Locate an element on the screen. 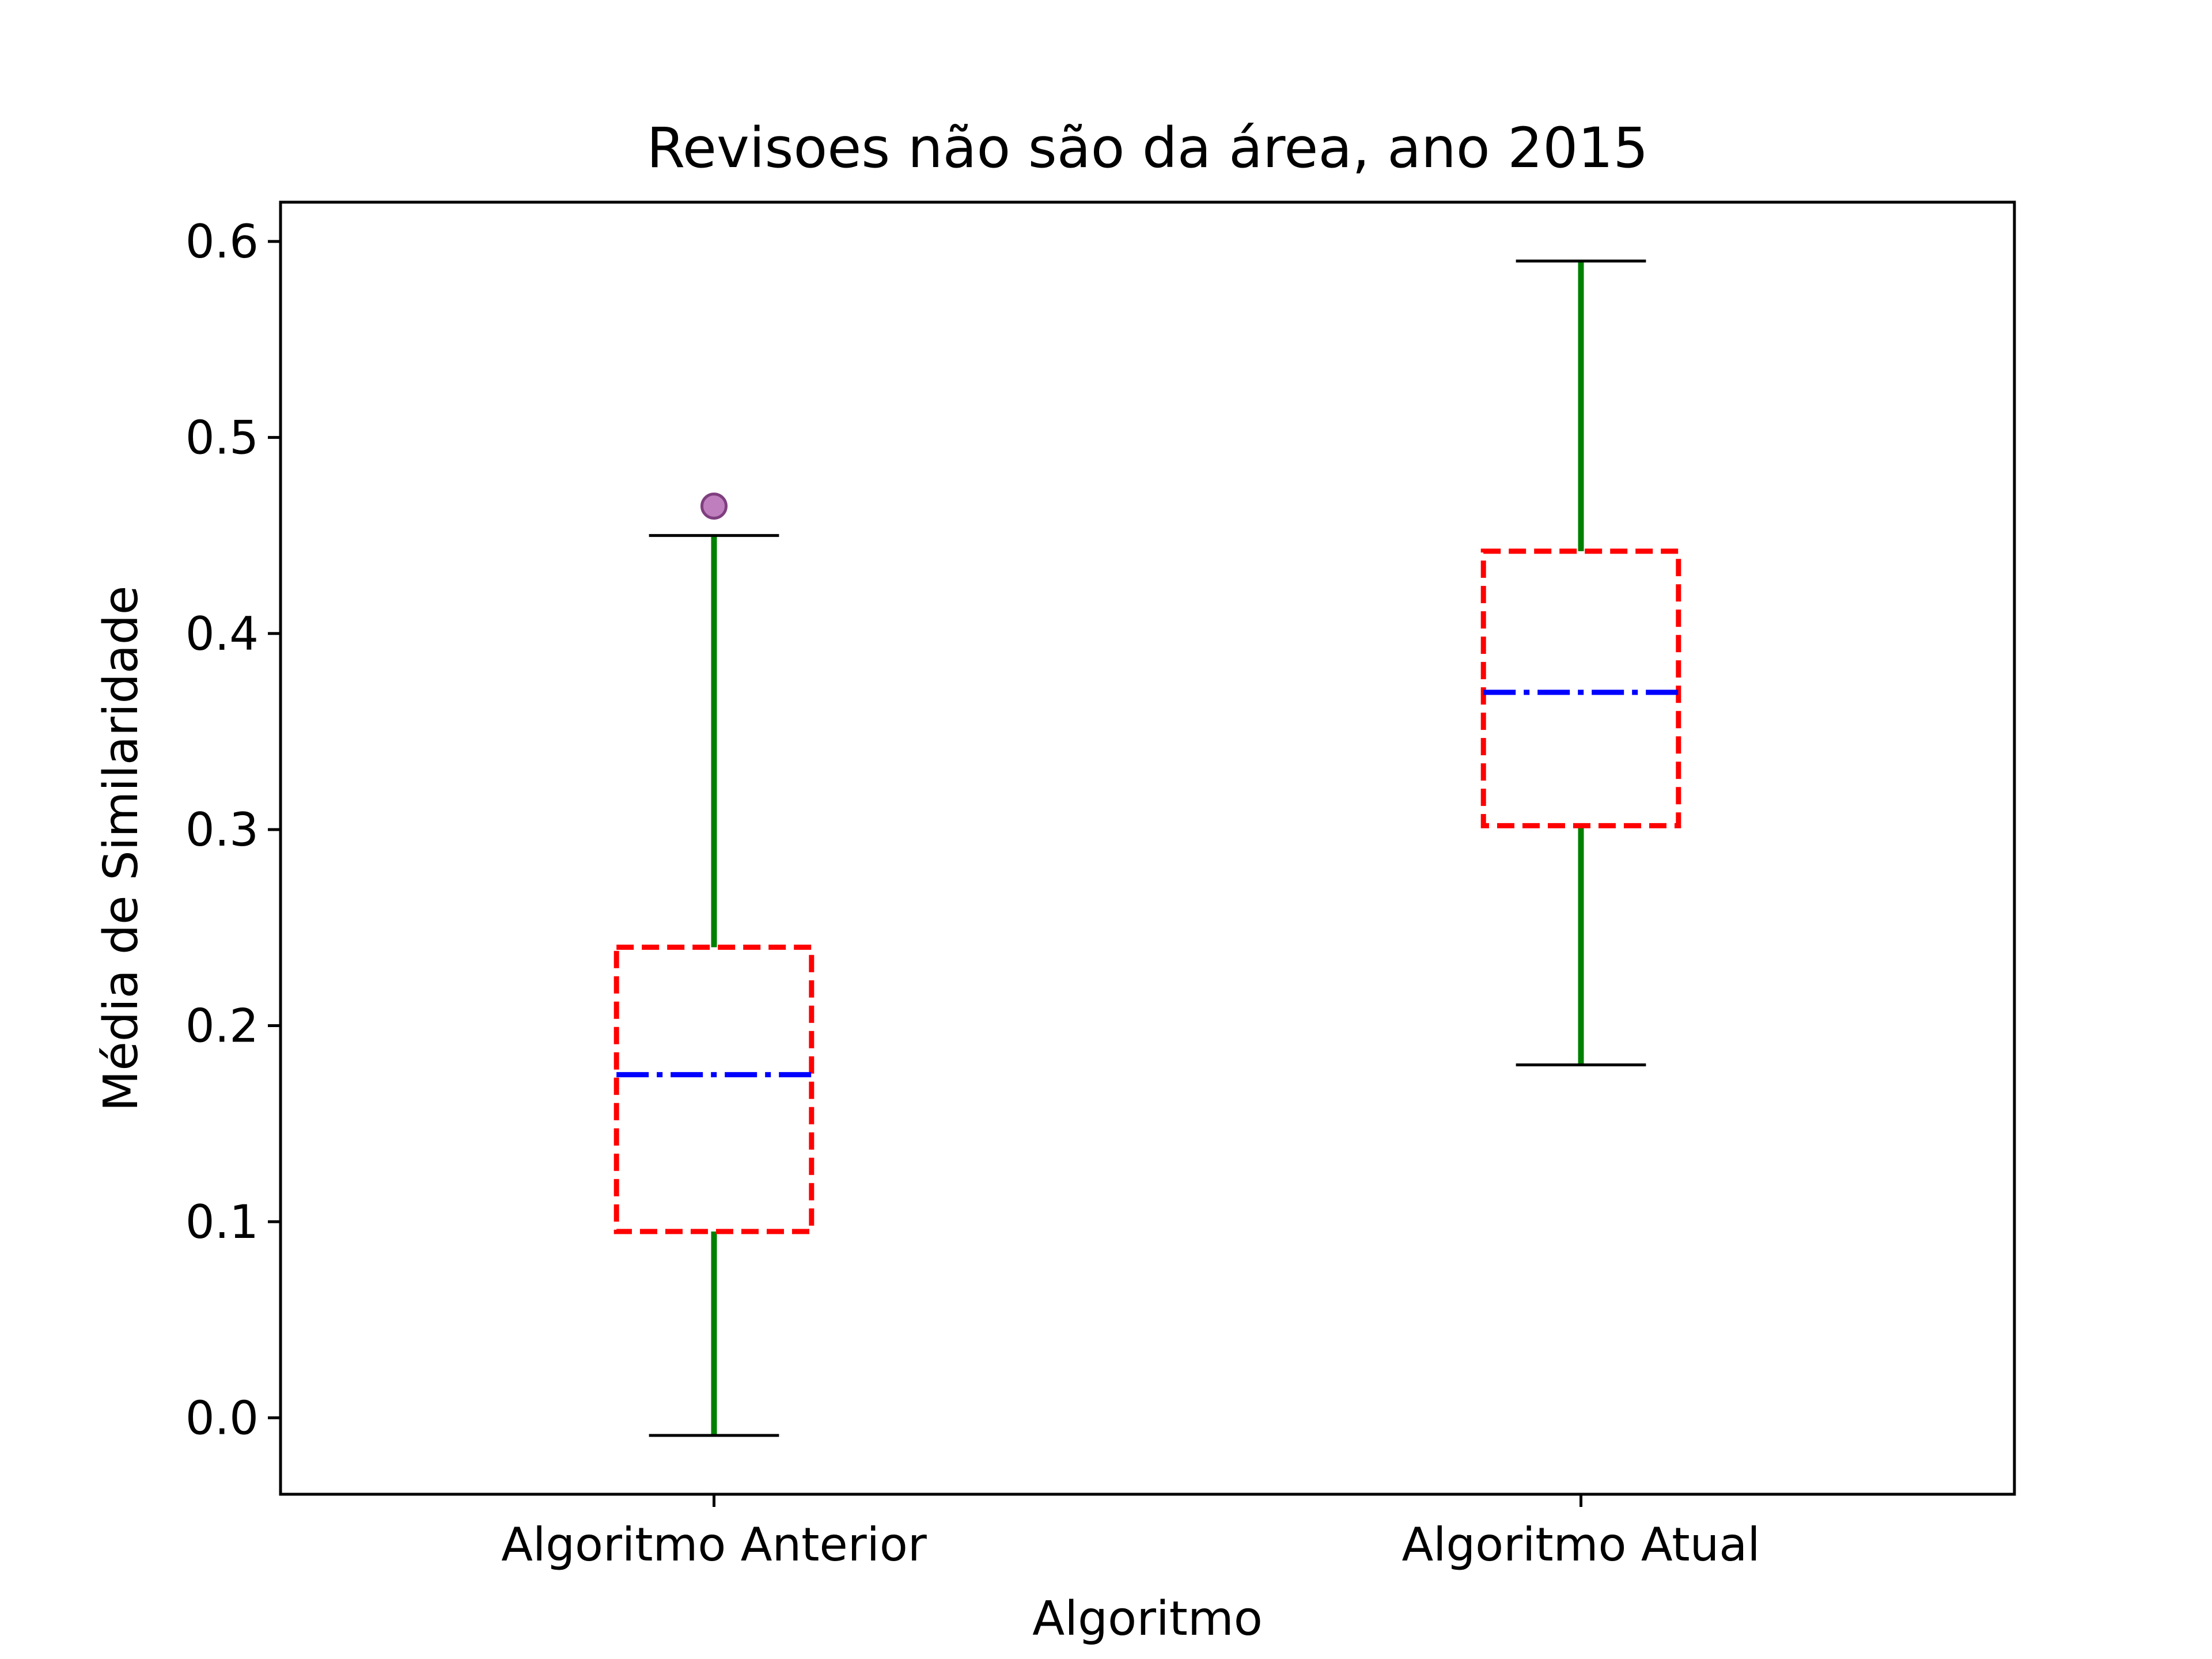 The width and height of the screenshot is (2212, 1659). x-tick-label: Algoritmo Atual is located at coordinates (1581, 1544).